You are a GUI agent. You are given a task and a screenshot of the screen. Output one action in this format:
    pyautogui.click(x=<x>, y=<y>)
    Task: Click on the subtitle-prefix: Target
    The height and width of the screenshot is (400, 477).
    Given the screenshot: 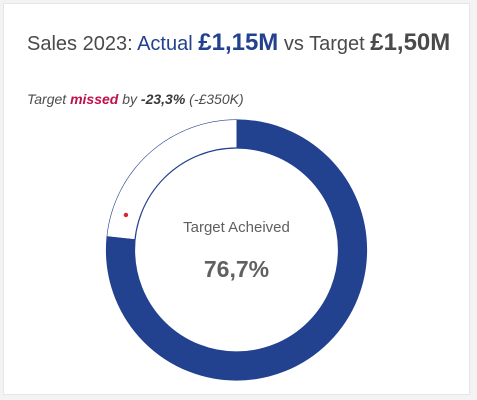 What is the action you would take?
    pyautogui.click(x=47, y=99)
    